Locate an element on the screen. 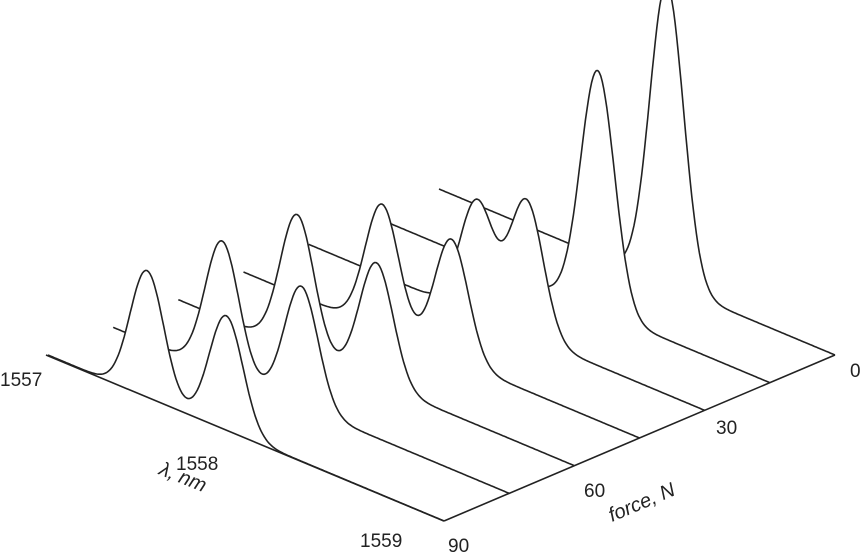 The height and width of the screenshot is (559, 866). force-tick-60: 60 is located at coordinates (594, 491).